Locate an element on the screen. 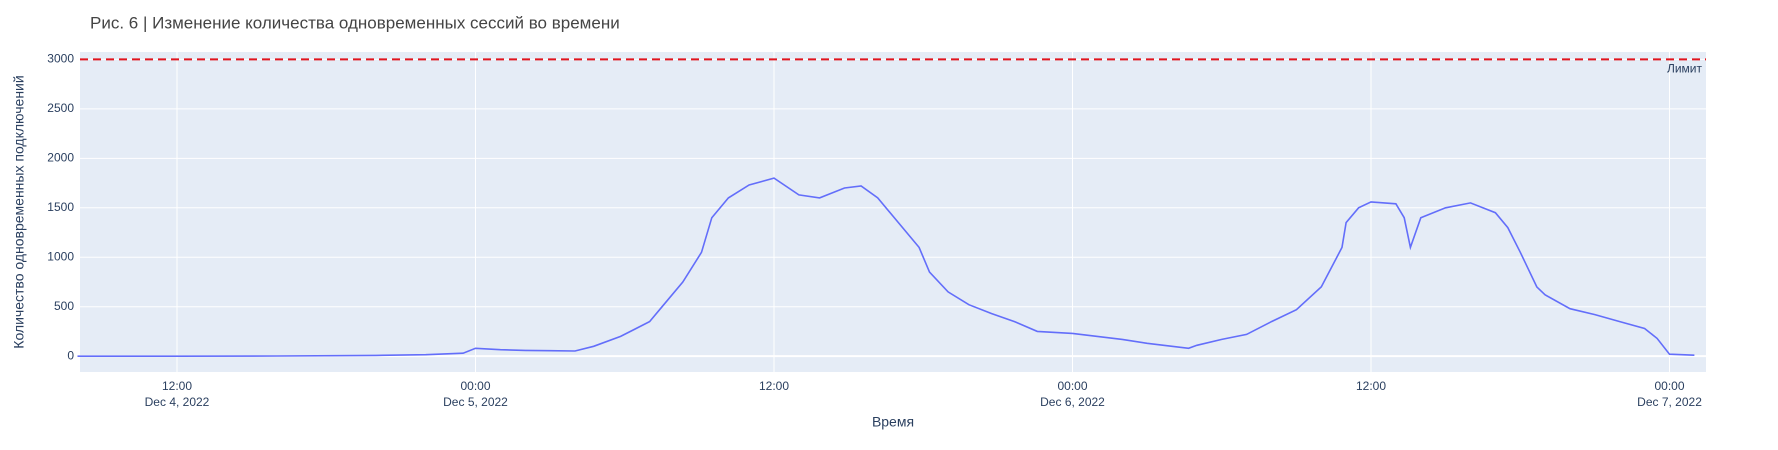 The height and width of the screenshot is (450, 1778). y-tick-label: 2500 is located at coordinates (60, 108).